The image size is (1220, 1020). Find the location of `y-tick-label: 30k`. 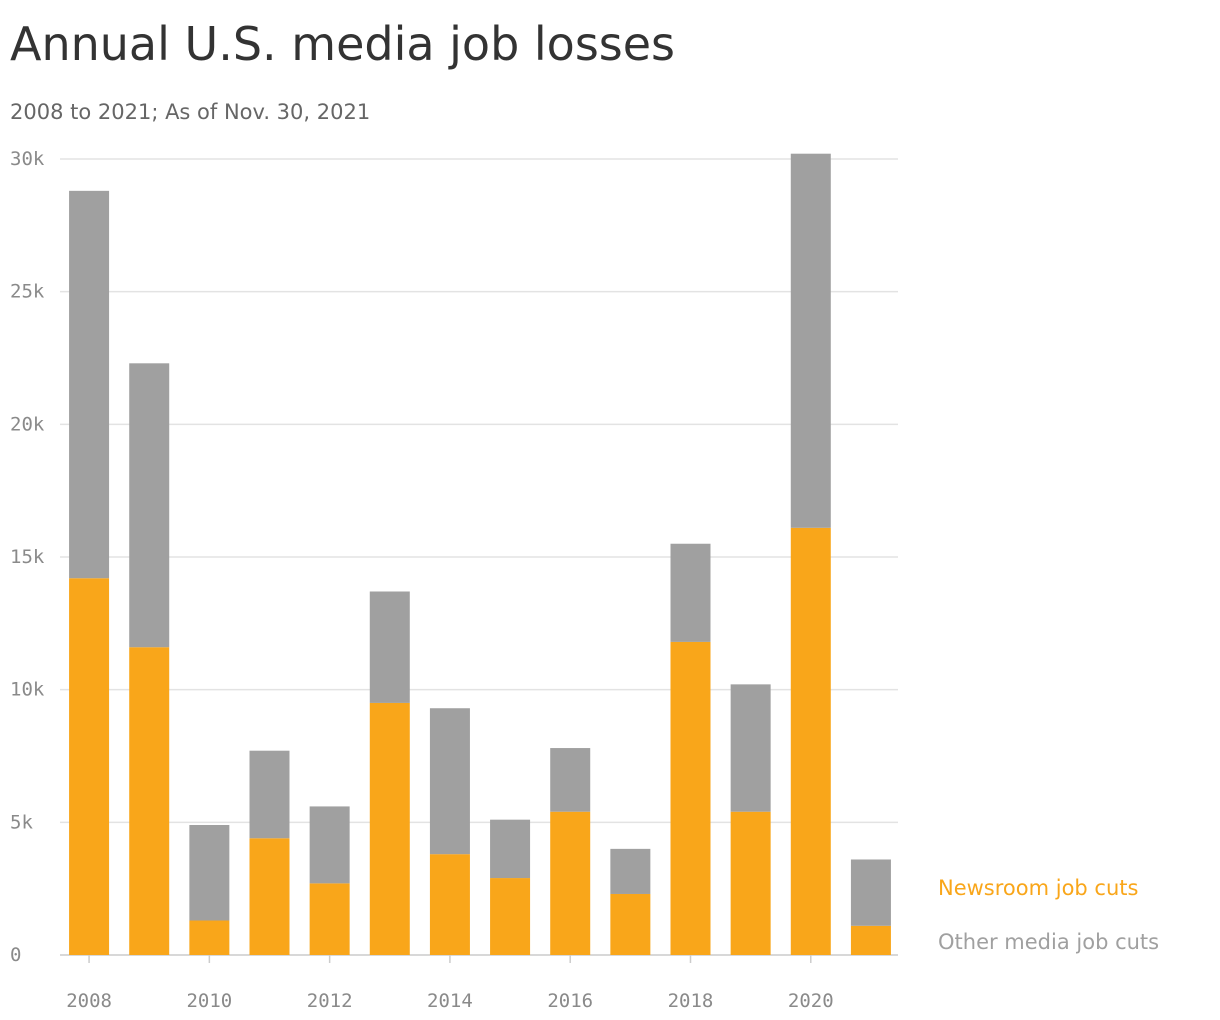

y-tick-label: 30k is located at coordinates (27, 159).